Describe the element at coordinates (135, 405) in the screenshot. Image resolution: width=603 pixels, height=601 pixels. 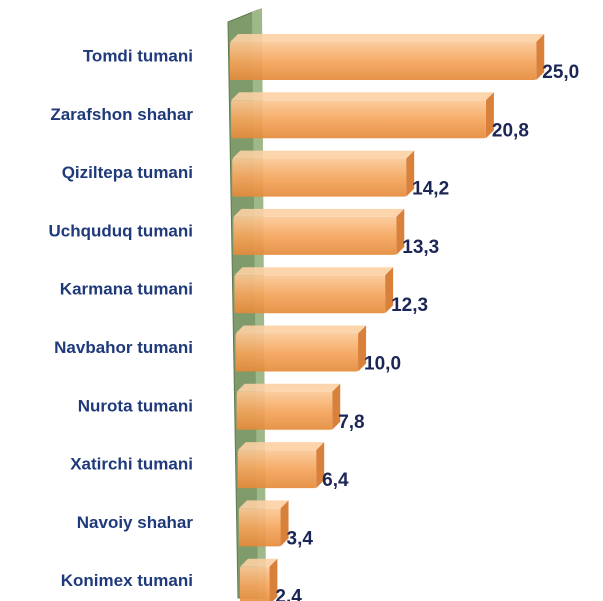
I see `category-label: Nurota tumani` at that location.